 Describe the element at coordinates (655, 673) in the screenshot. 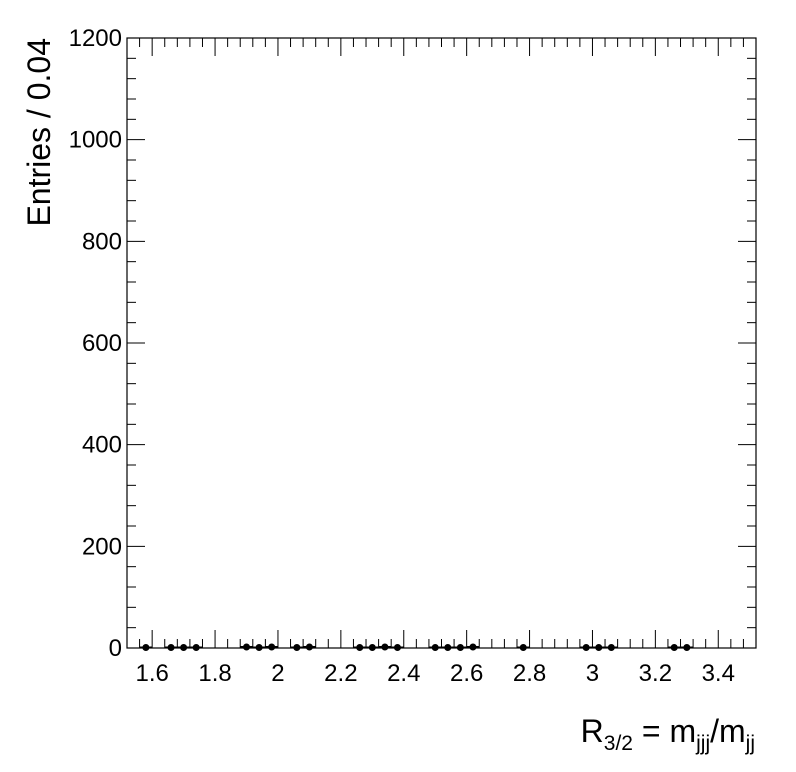

I see `x-tick-label: 3.2` at that location.